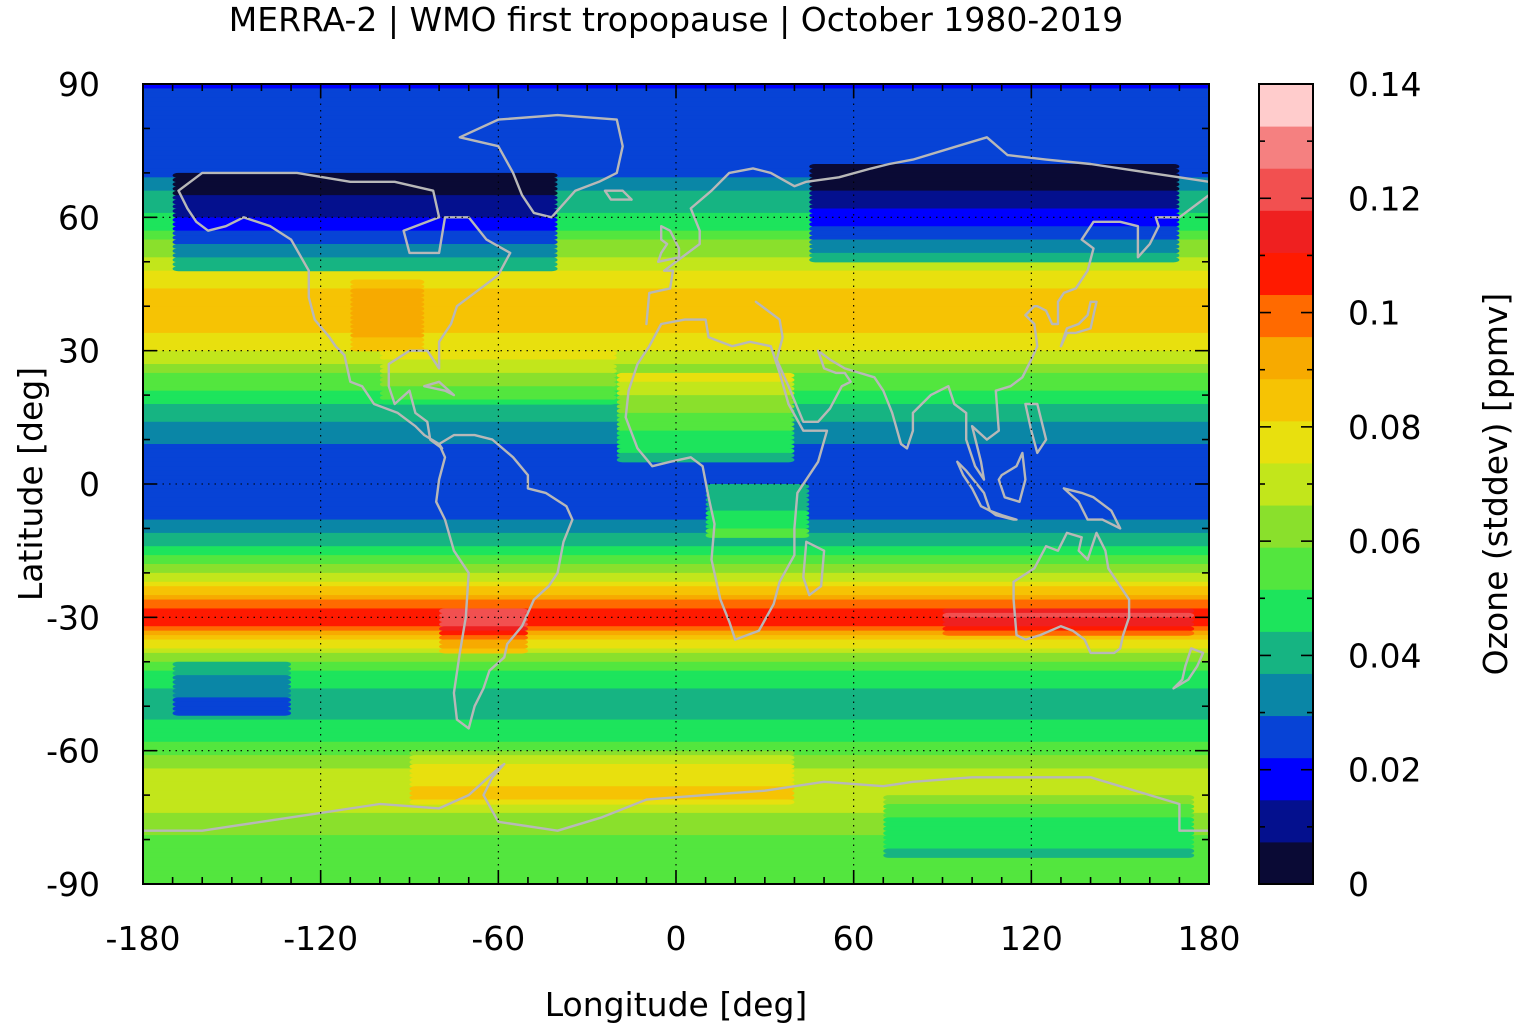 The height and width of the screenshot is (1029, 1519). What do you see at coordinates (1374, 313) in the screenshot?
I see `colorbar-tick-label: 0.1` at bounding box center [1374, 313].